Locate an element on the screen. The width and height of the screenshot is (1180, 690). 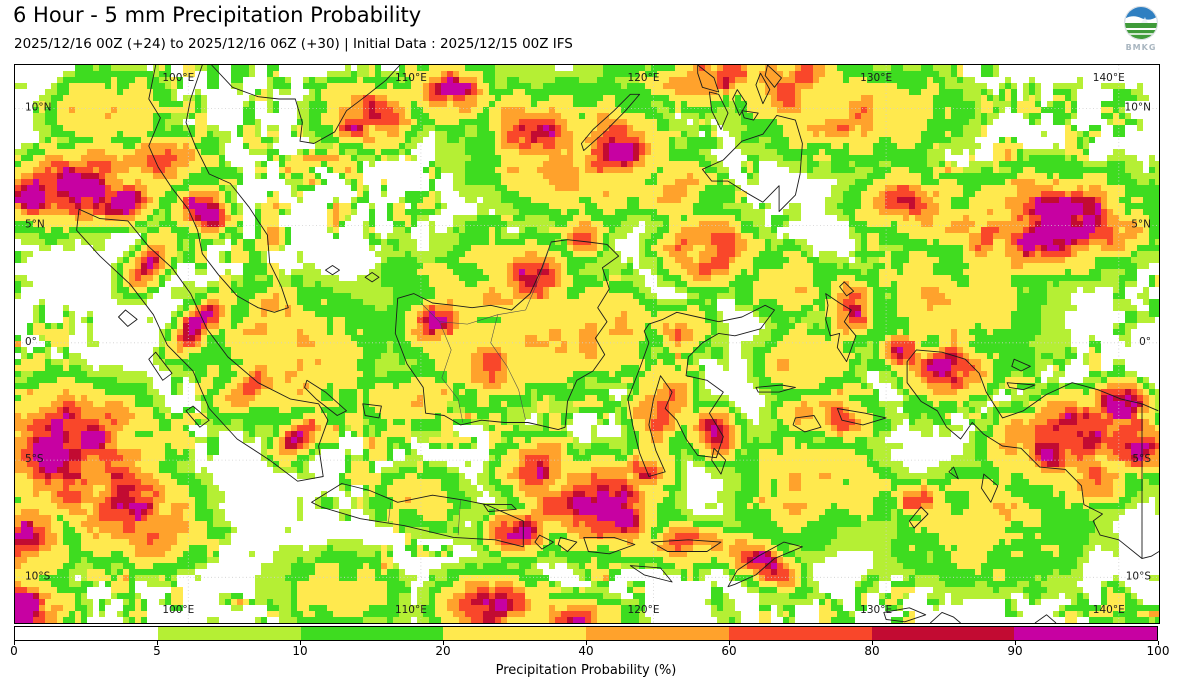
bmkg-logo-label: BMKG is located at coordinates (1141, 47).